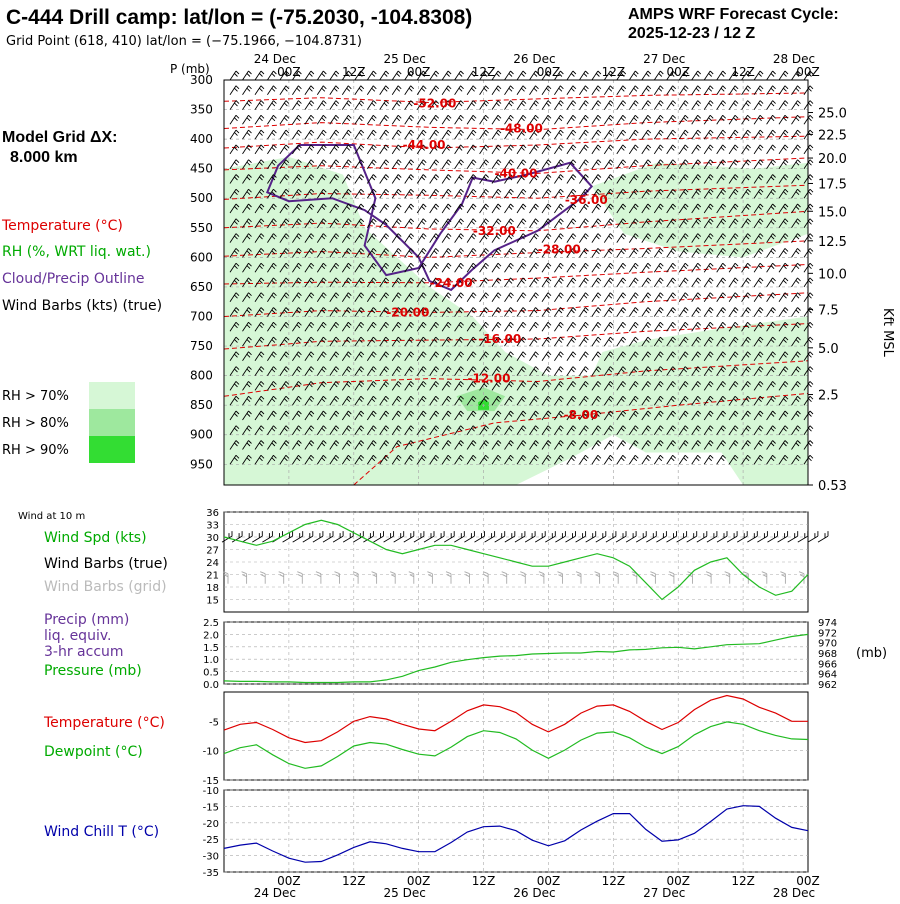 This screenshot has height=904, width=900. Describe the element at coordinates (434, 104) in the screenshot. I see `temperature-contour-label: -52.00` at that location.